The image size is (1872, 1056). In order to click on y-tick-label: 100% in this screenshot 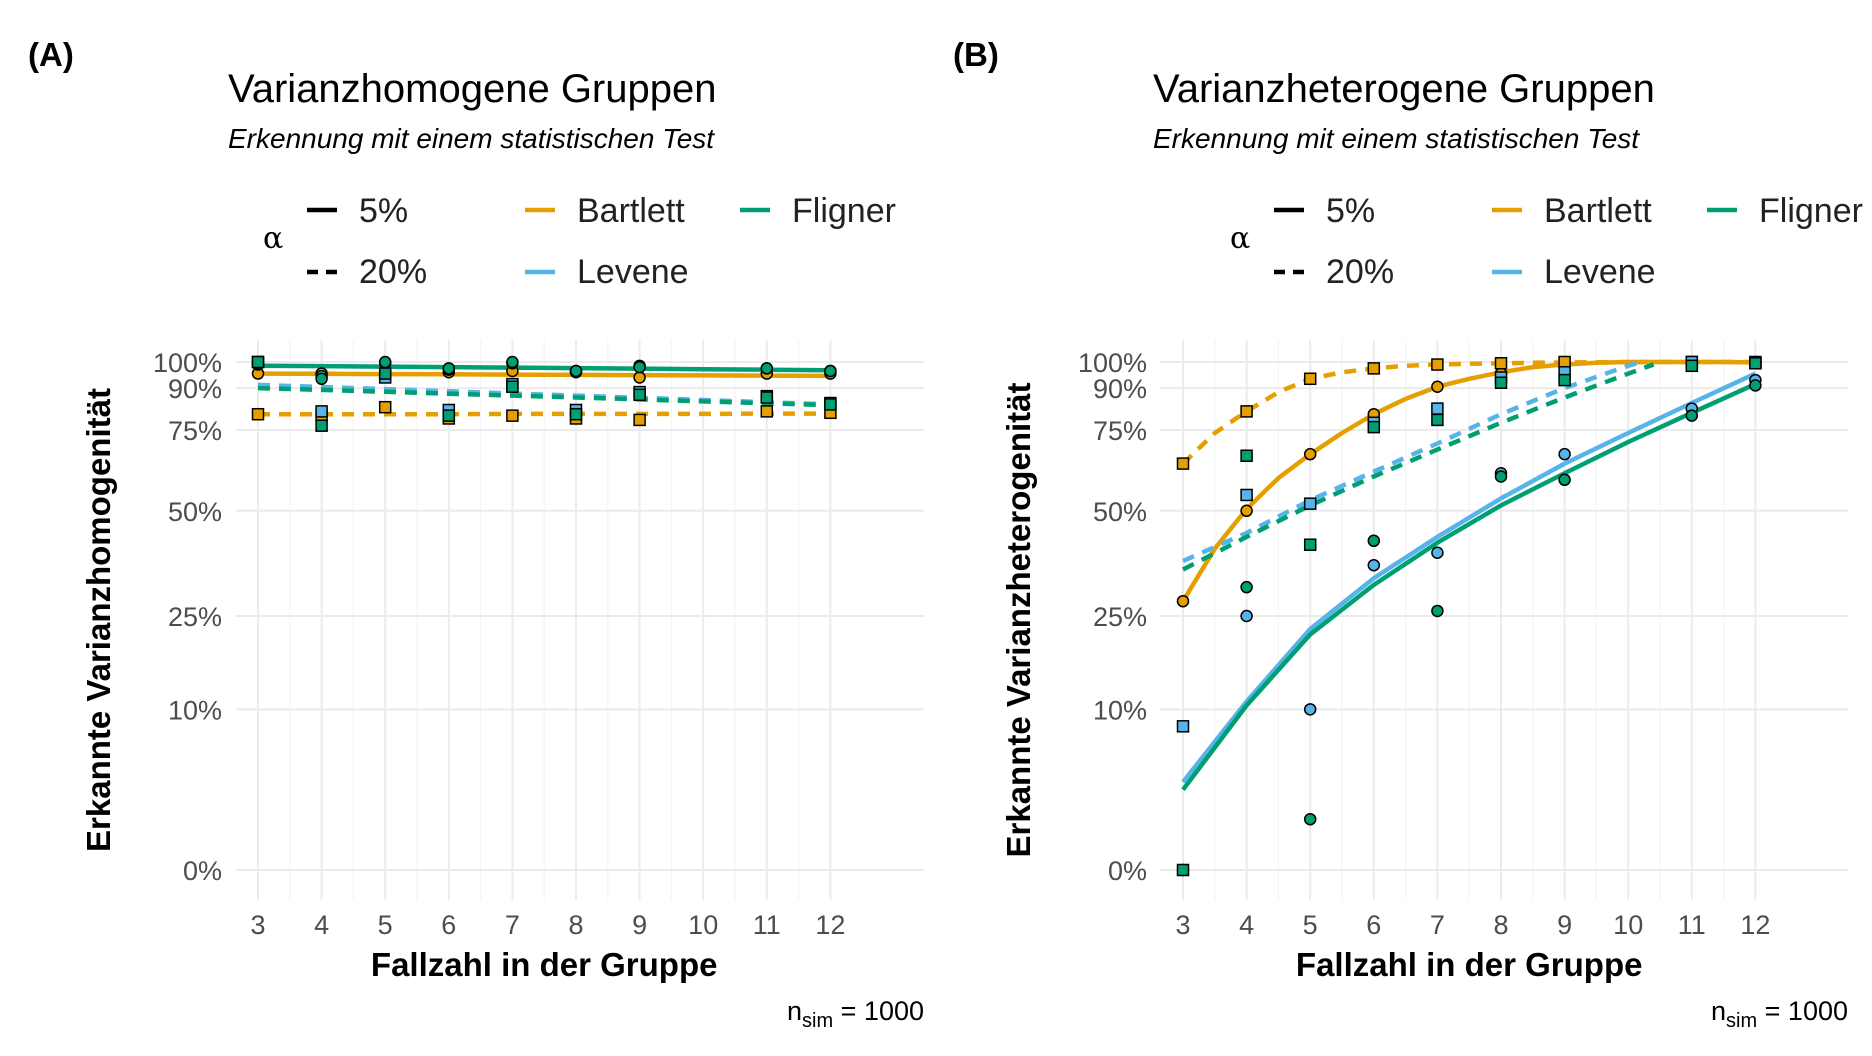, I will do `click(187, 363)`.